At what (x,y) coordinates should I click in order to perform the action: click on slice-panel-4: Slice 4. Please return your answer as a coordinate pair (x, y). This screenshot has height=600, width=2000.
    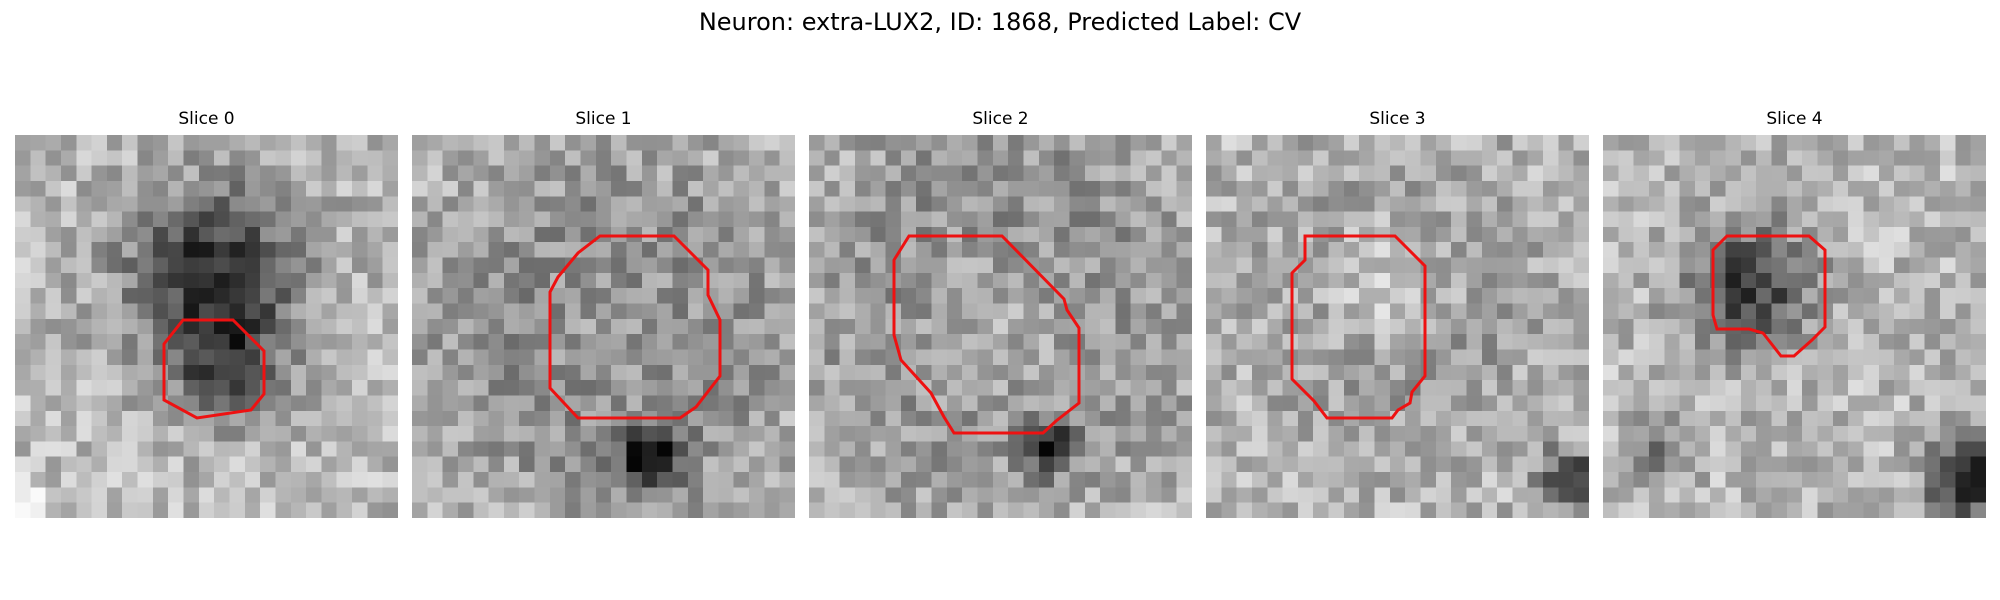
    Looking at the image, I should click on (1794, 313).